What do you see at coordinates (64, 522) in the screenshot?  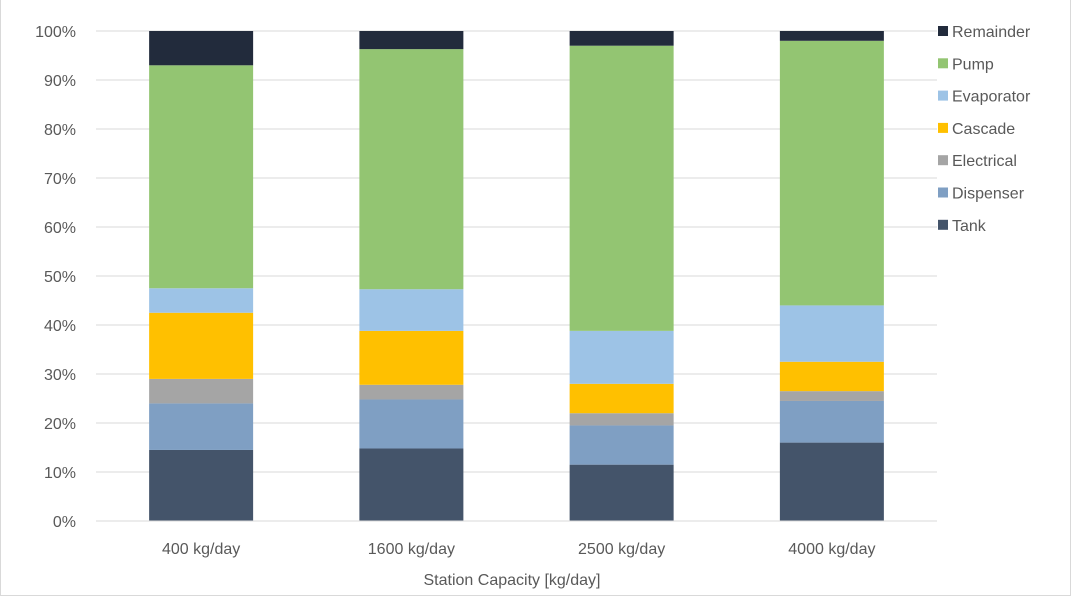 I see `y-tick-label: 0%` at bounding box center [64, 522].